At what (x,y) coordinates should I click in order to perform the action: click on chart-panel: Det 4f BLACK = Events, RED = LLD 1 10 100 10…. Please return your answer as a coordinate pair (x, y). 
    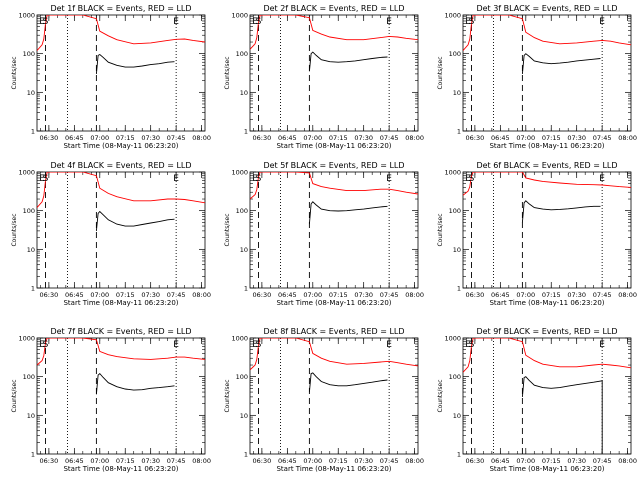
    Looking at the image, I should click on (111, 234).